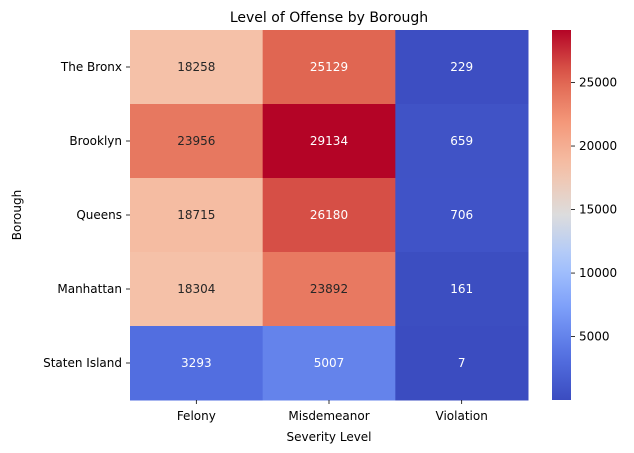 The width and height of the screenshot is (634, 453). I want to click on cell-value-label: 5007, so click(329, 363).